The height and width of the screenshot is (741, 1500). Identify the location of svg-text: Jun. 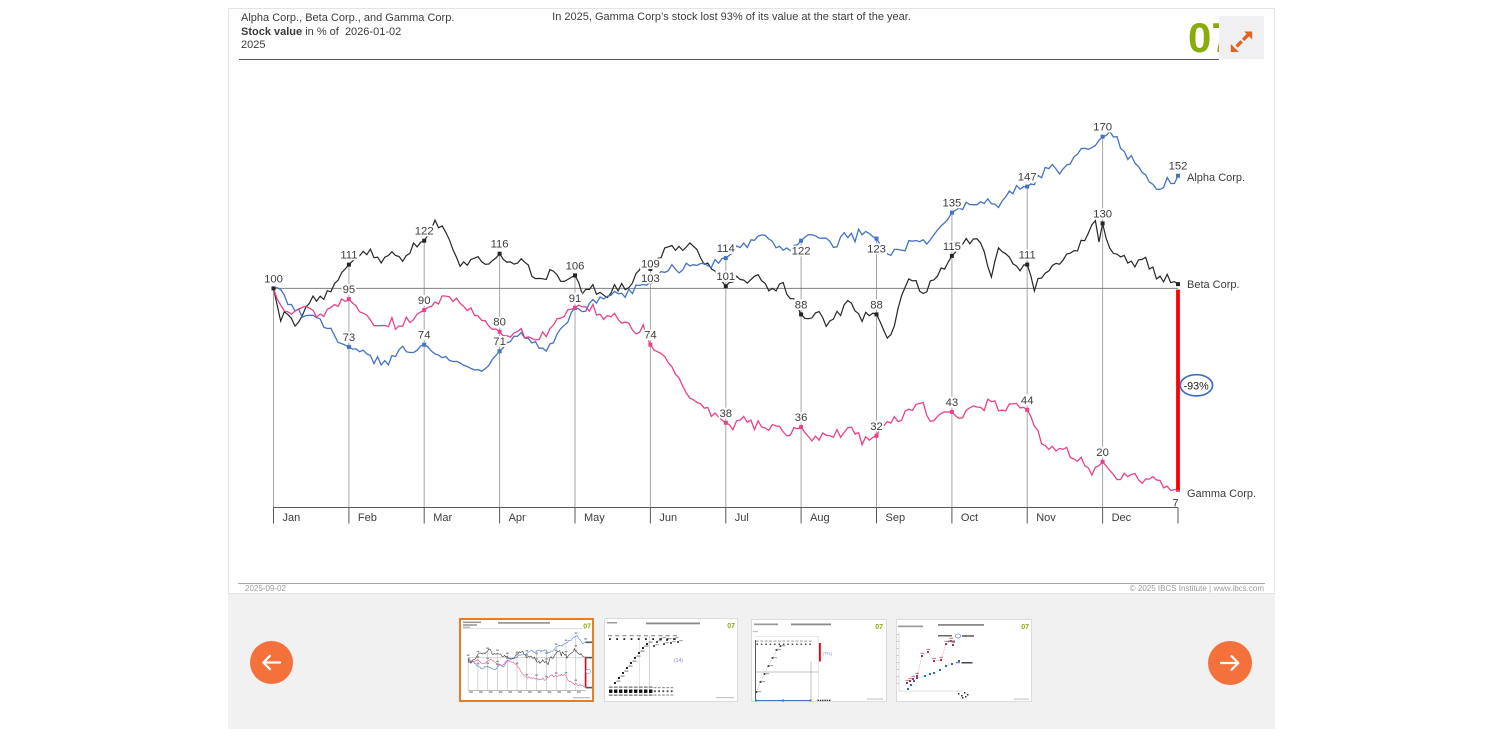
(668, 518).